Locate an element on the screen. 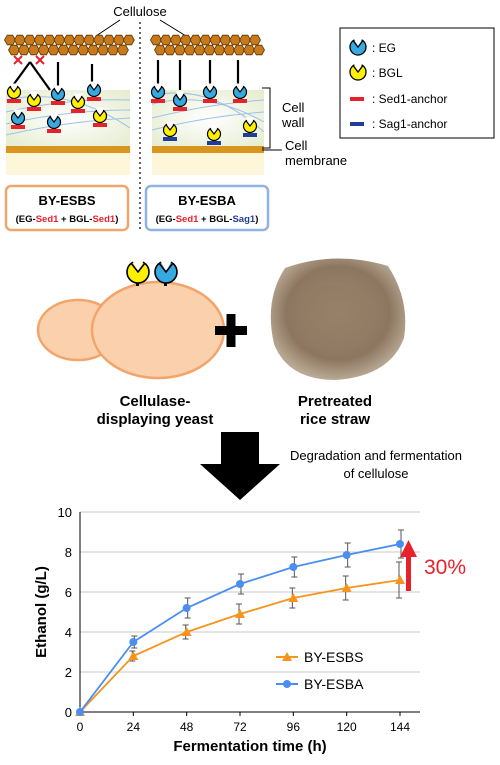  plus-sign is located at coordinates (231, 330).